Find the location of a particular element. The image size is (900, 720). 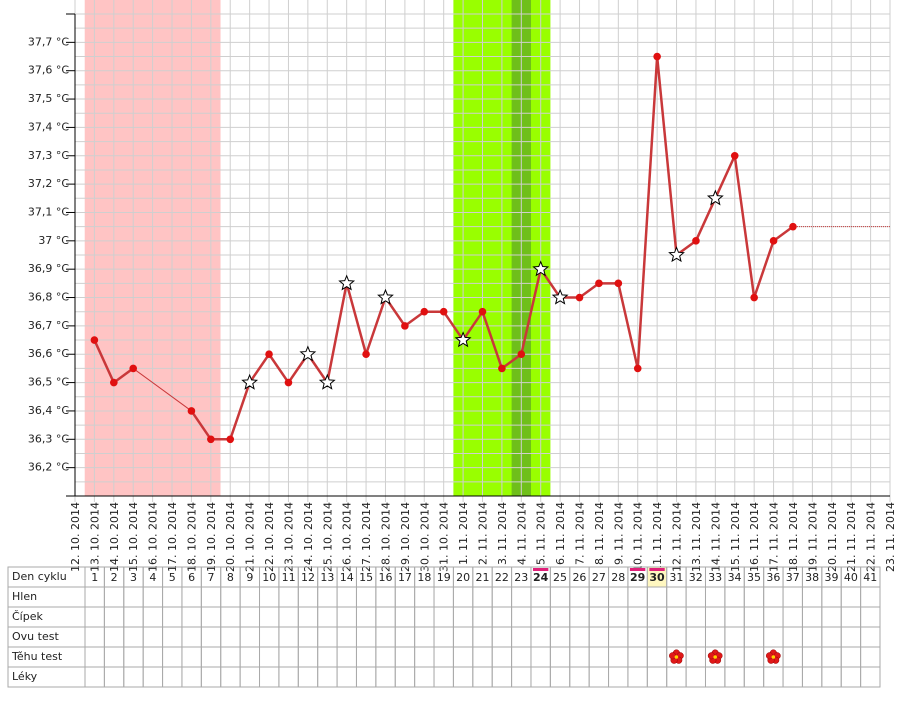

x-tick-label: 26. 10. 2014 is located at coordinates (347, 537).